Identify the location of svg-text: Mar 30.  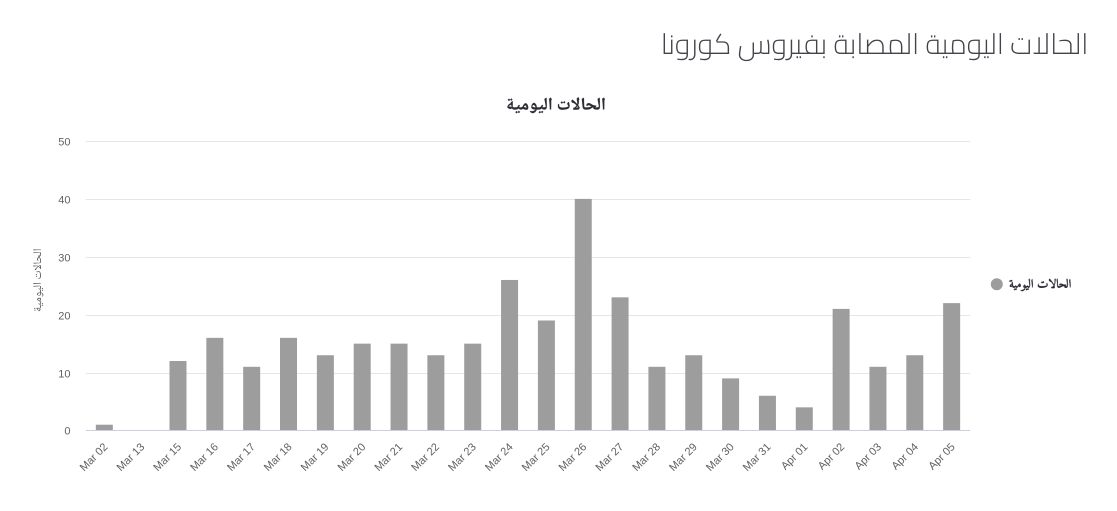
(720, 457).